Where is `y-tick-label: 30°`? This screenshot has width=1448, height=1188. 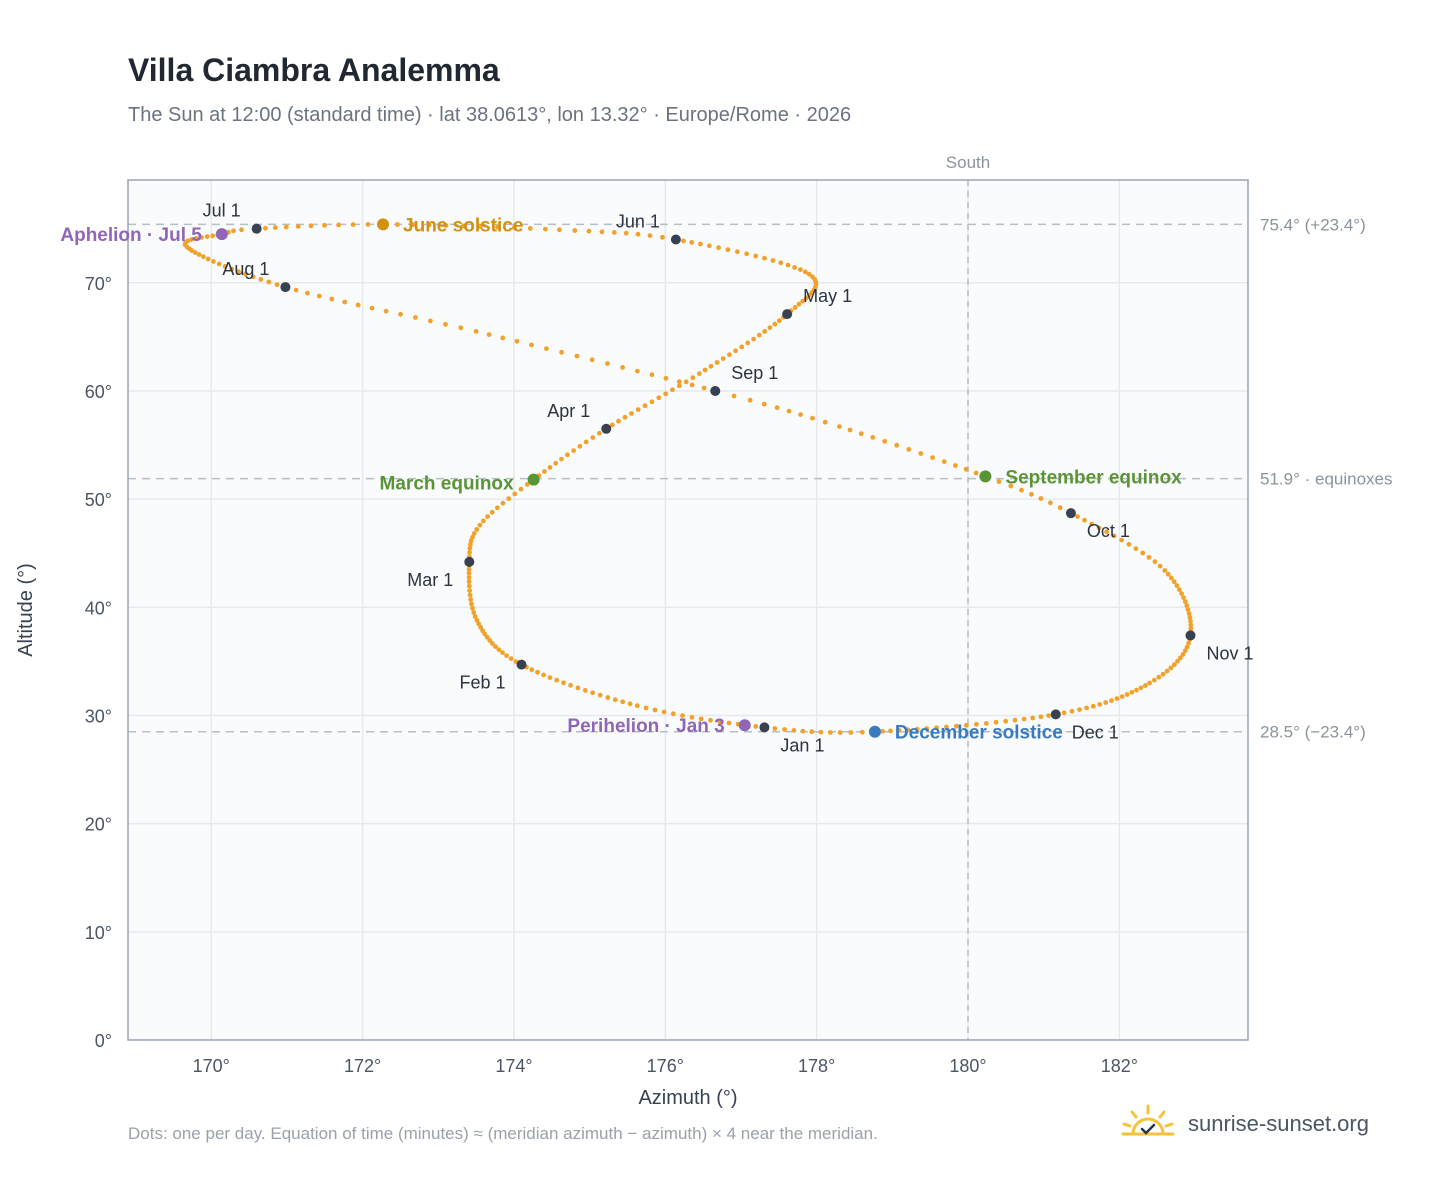 y-tick-label: 30° is located at coordinates (98, 716).